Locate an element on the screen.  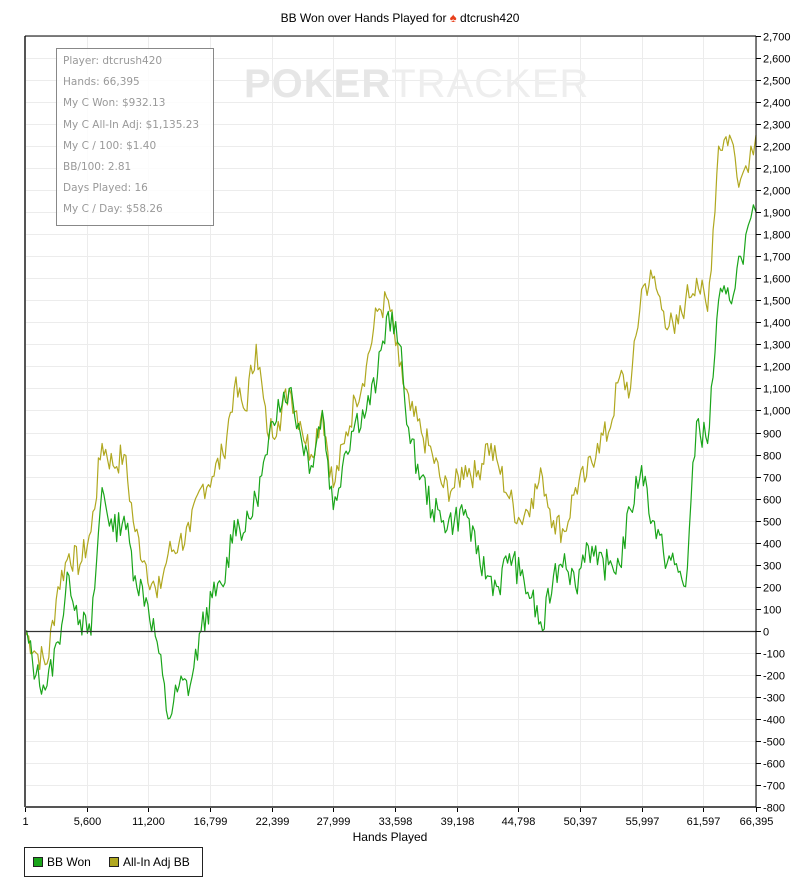
x-tick-label: 11,200 is located at coordinates (148, 822).